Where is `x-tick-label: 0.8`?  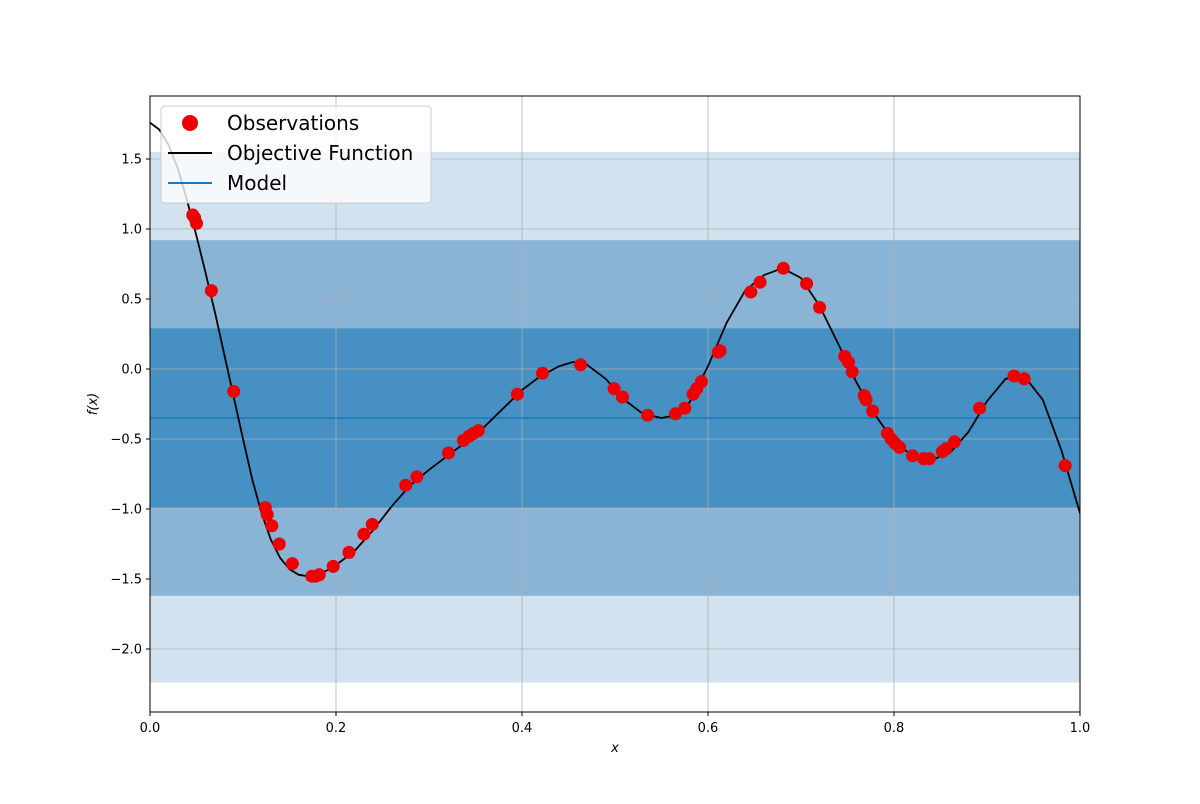
x-tick-label: 0.8 is located at coordinates (894, 728).